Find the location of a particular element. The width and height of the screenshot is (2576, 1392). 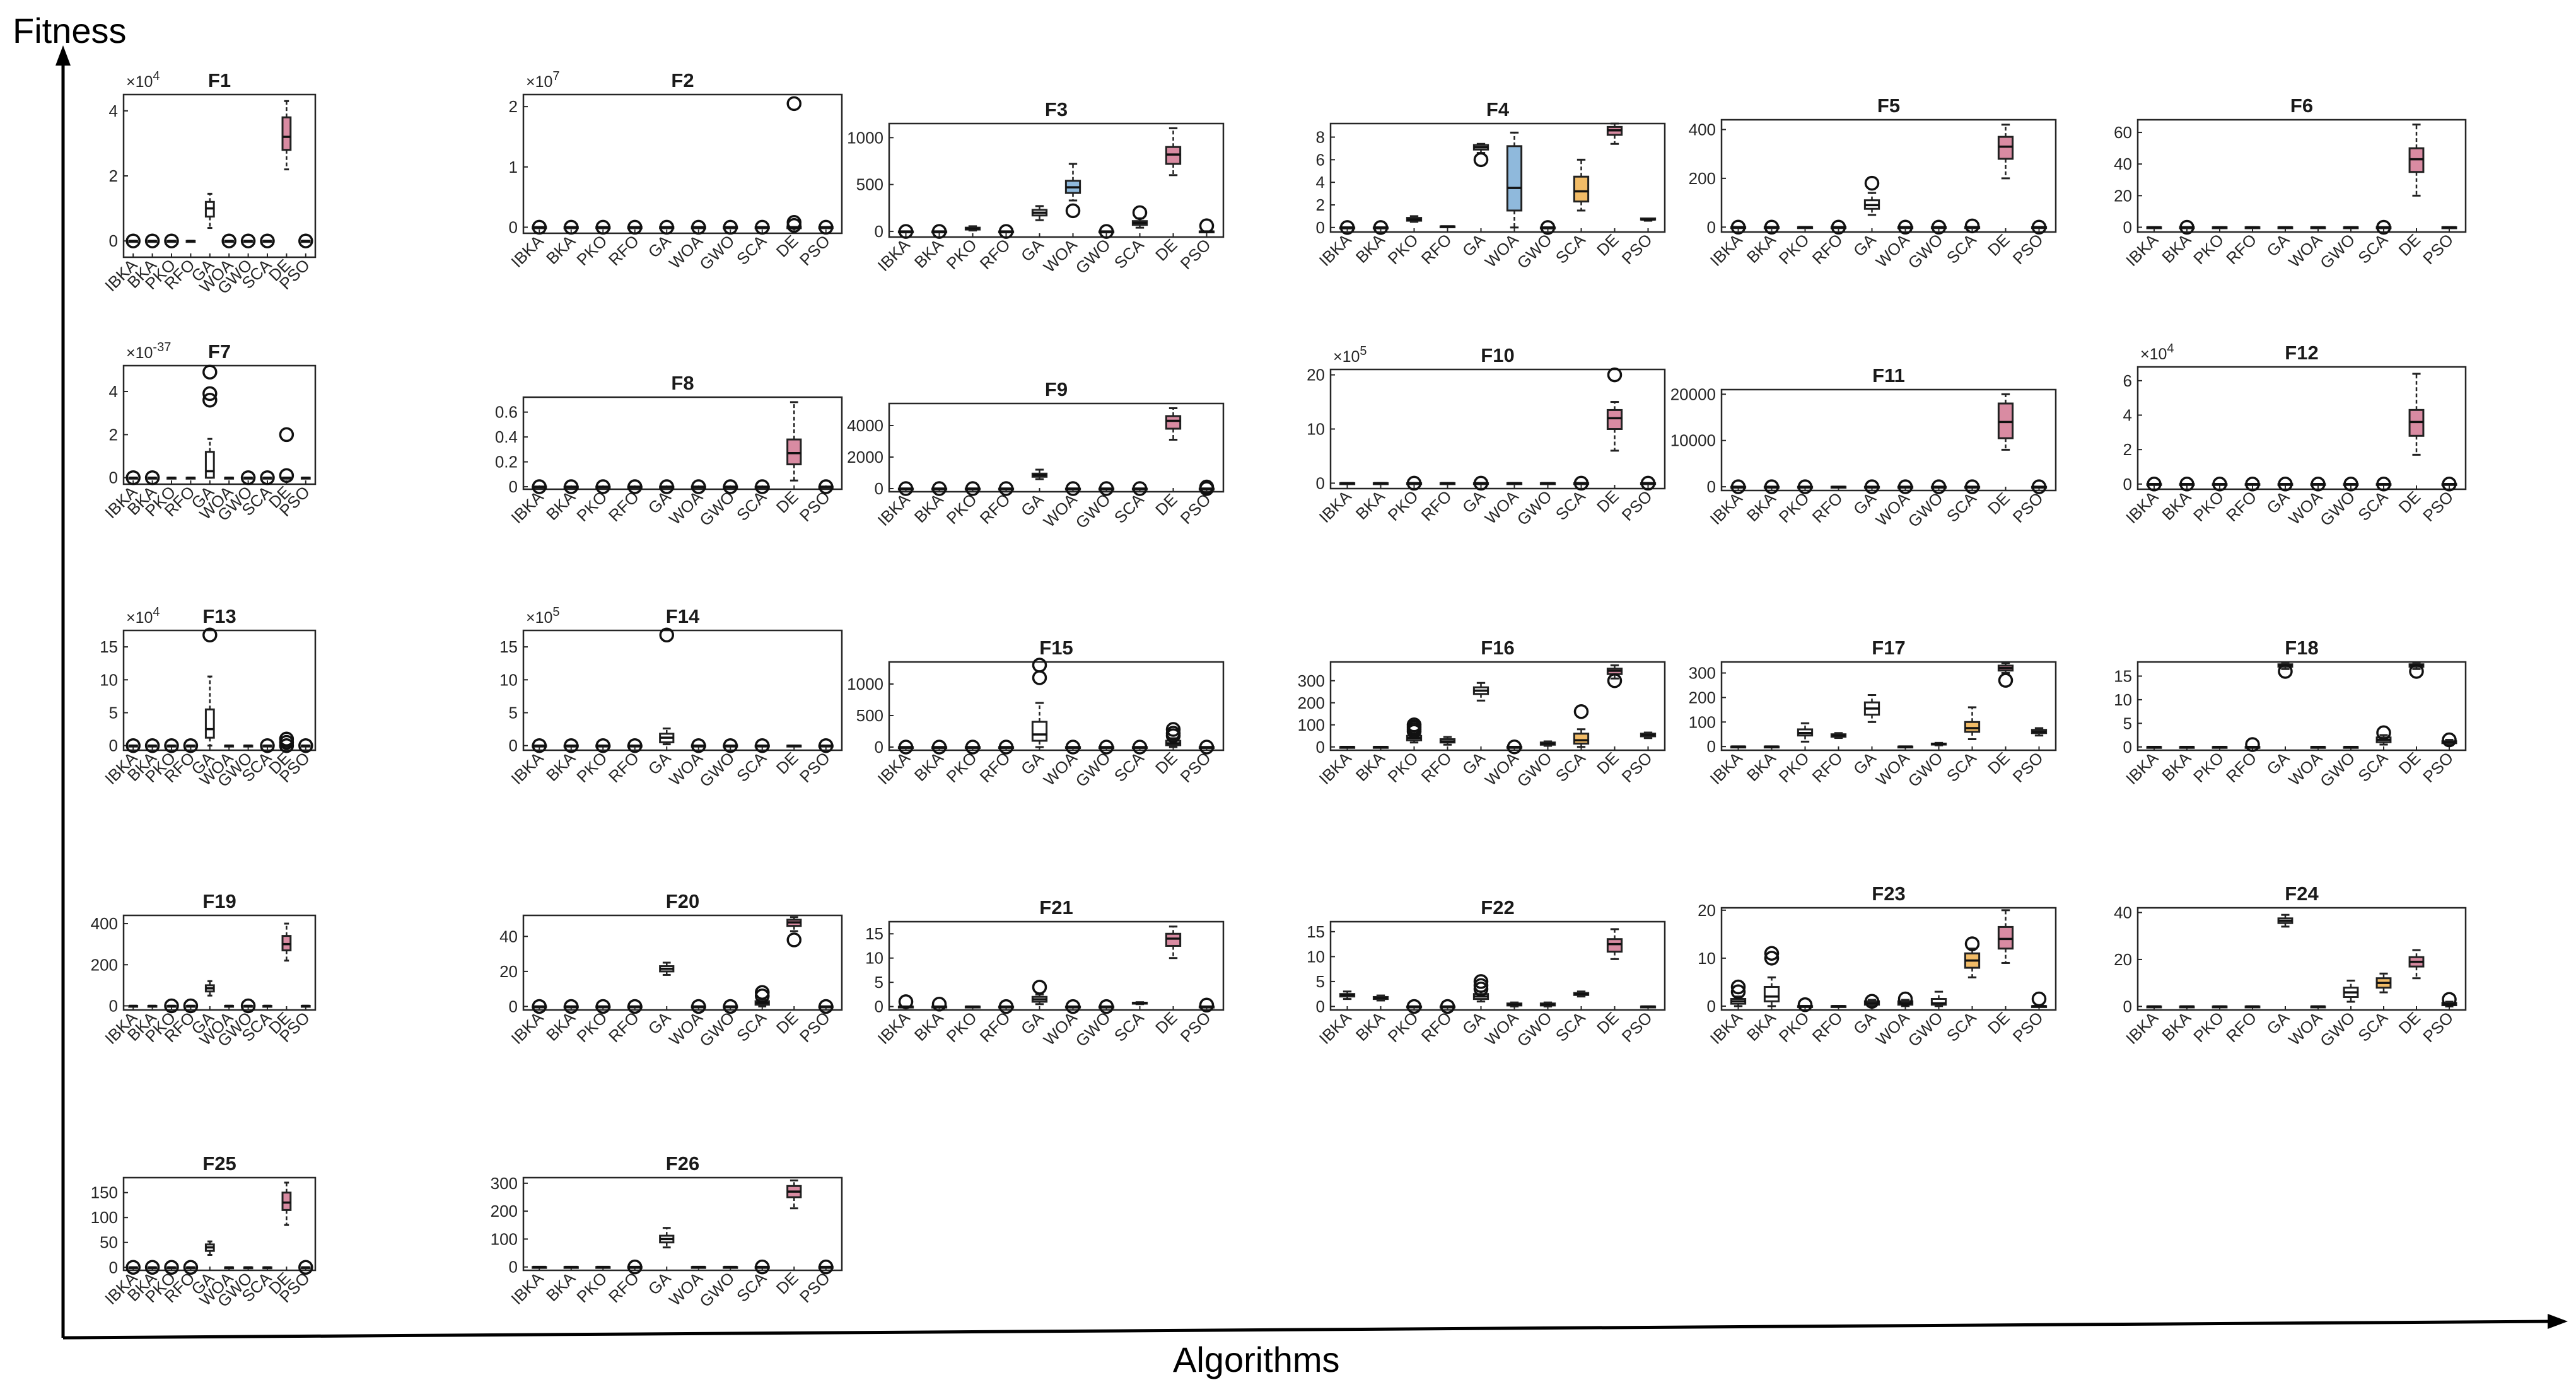

subplot-title: F21 is located at coordinates (1056, 908).